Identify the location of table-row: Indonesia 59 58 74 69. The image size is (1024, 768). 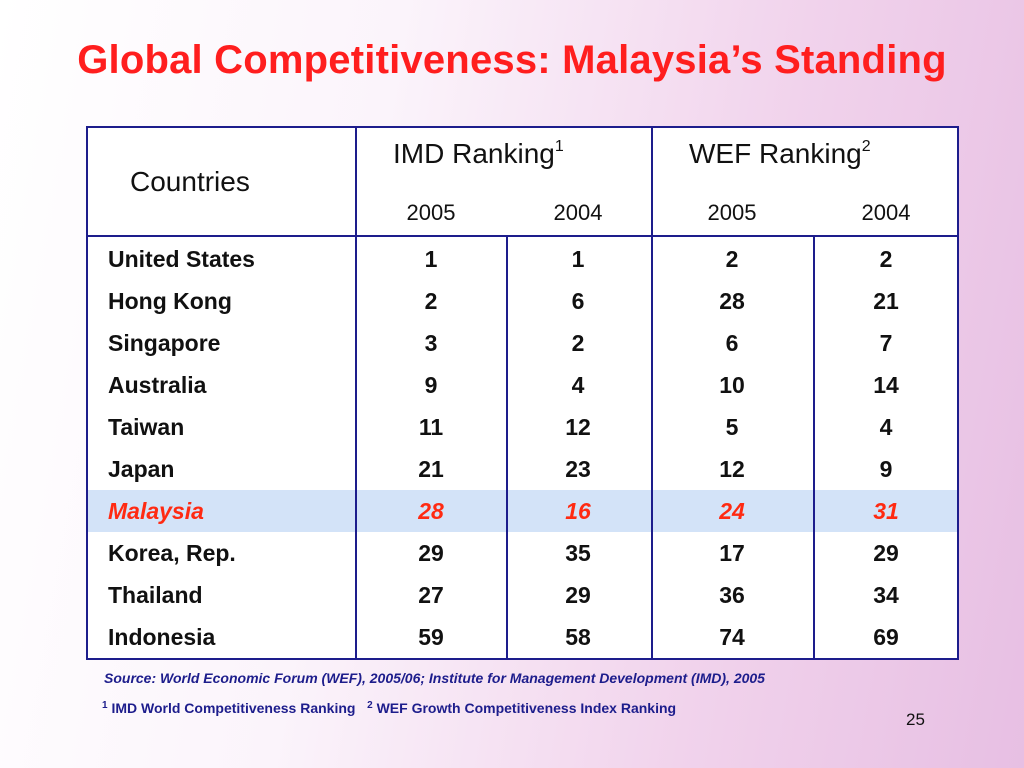
(522, 637).